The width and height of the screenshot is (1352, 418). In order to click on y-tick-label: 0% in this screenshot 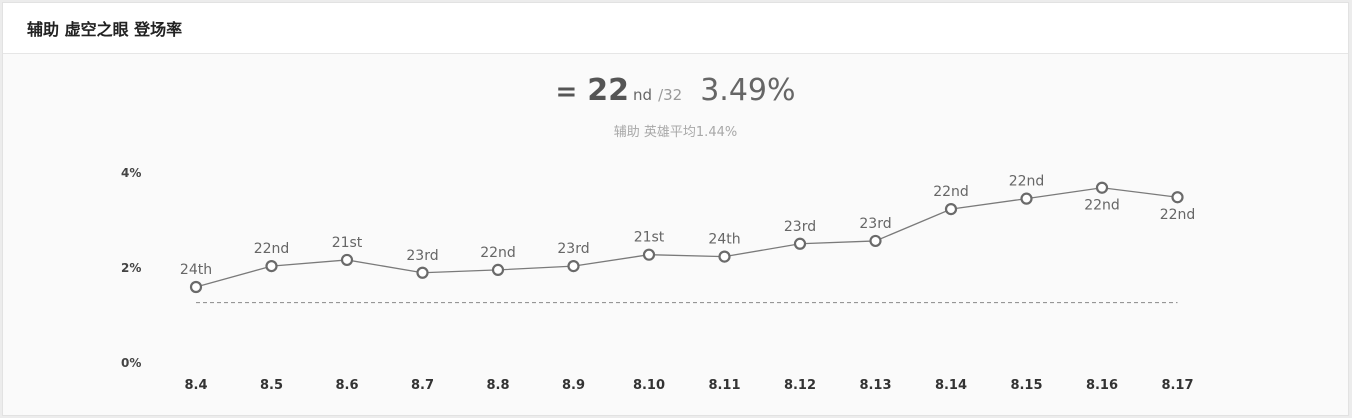, I will do `click(131, 363)`.